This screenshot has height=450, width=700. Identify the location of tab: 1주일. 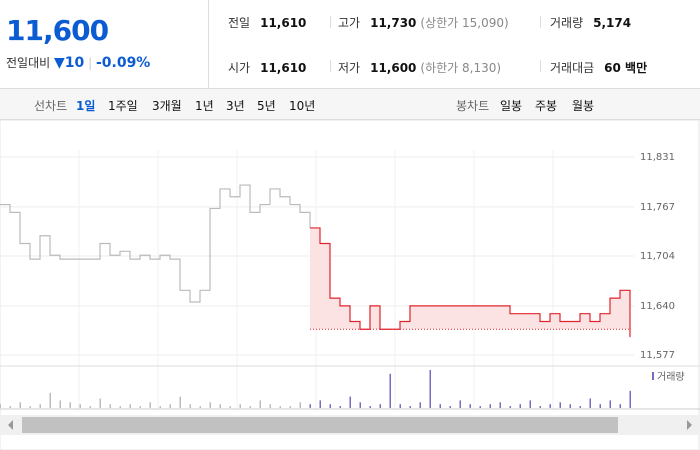
(123, 106).